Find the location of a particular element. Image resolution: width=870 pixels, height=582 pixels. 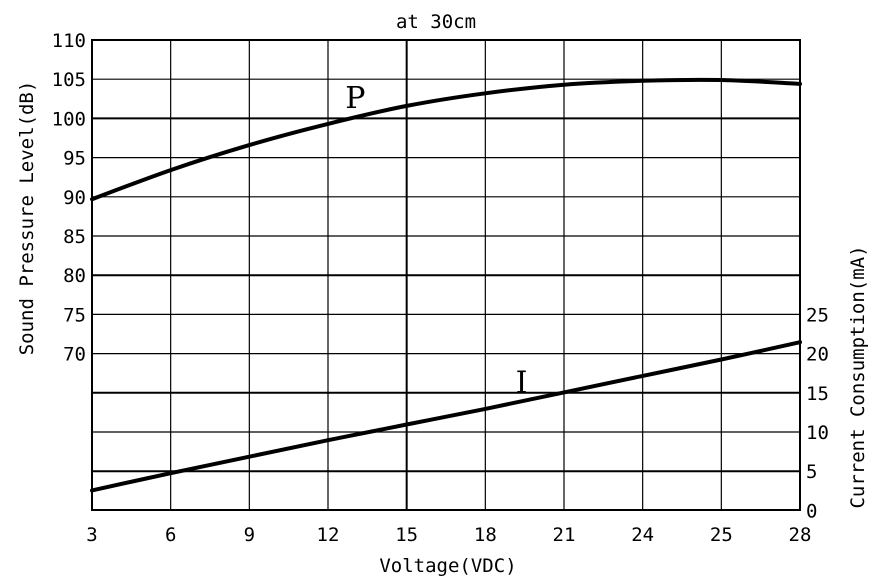

x-axis-label: Voltage(VDC) is located at coordinates (447, 566).